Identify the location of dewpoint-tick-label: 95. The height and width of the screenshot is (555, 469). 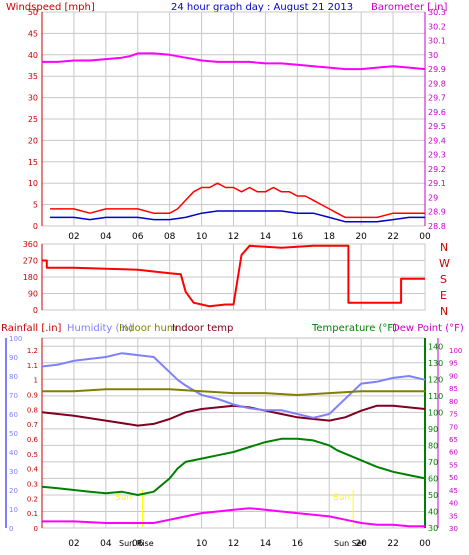
(453, 364).